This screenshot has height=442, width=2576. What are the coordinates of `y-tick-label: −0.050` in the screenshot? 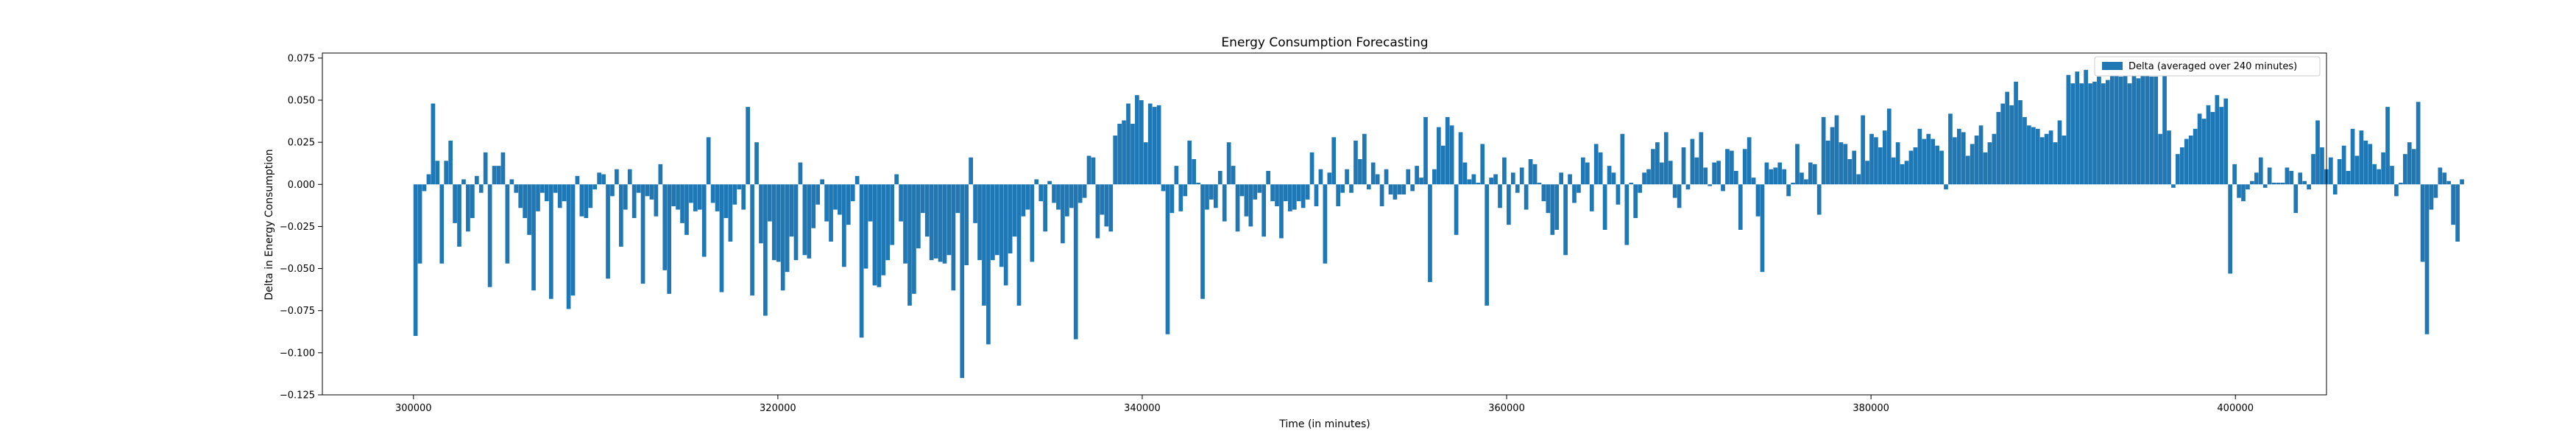 It's located at (297, 270).